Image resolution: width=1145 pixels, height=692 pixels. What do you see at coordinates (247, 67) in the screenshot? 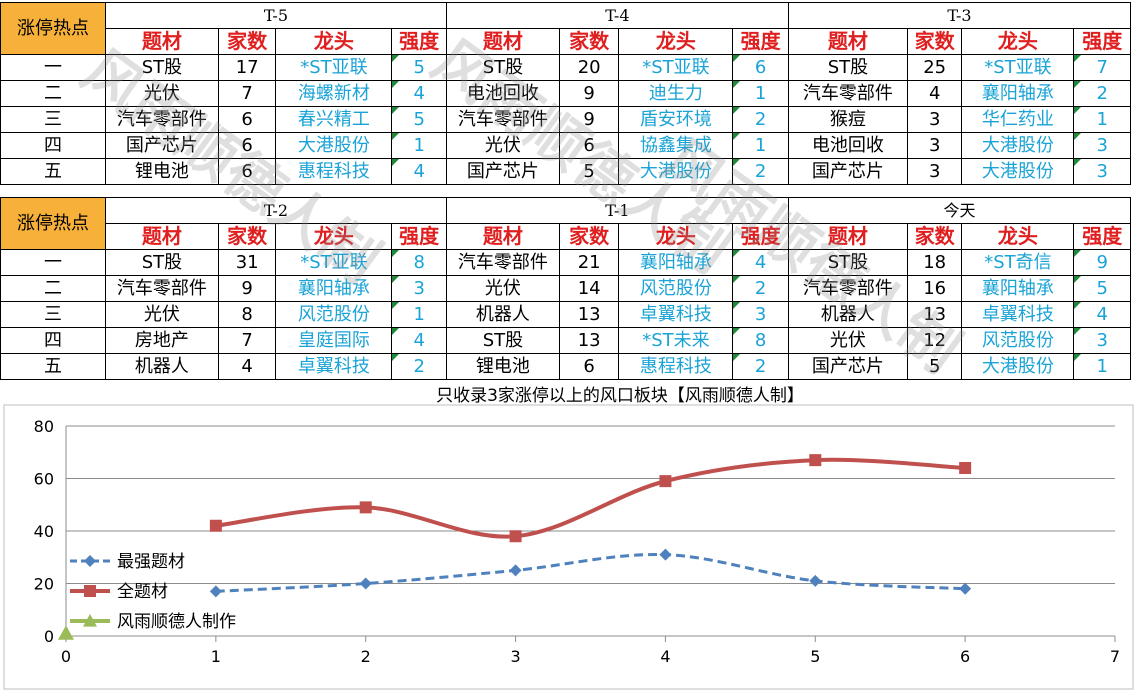
I see `count-cell: 17` at bounding box center [247, 67].